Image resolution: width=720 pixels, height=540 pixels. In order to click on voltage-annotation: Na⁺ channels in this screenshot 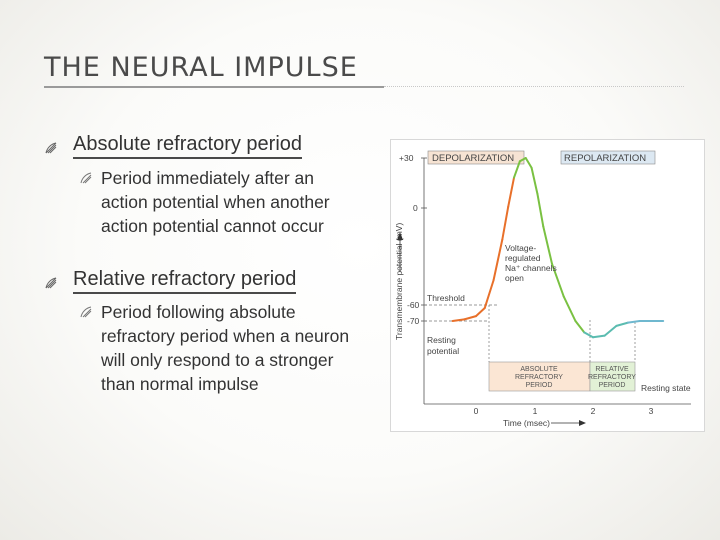, I will do `click(531, 268)`.